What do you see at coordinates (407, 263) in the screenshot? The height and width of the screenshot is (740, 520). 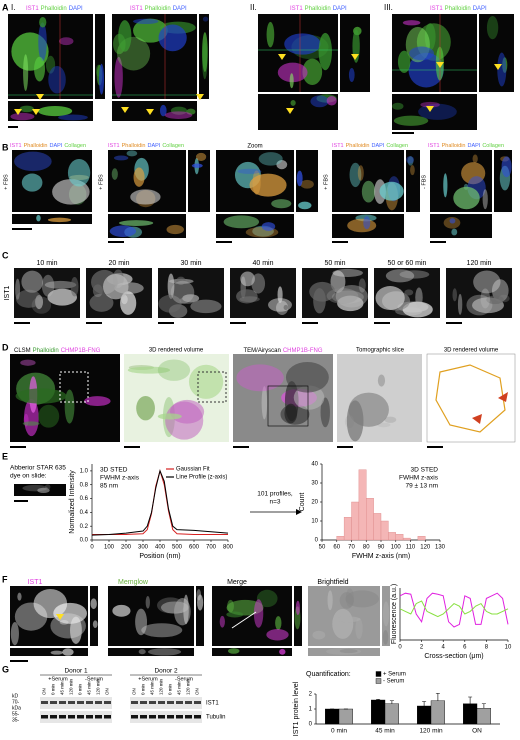 I see `time-label: 50 or 60 min` at bounding box center [407, 263].